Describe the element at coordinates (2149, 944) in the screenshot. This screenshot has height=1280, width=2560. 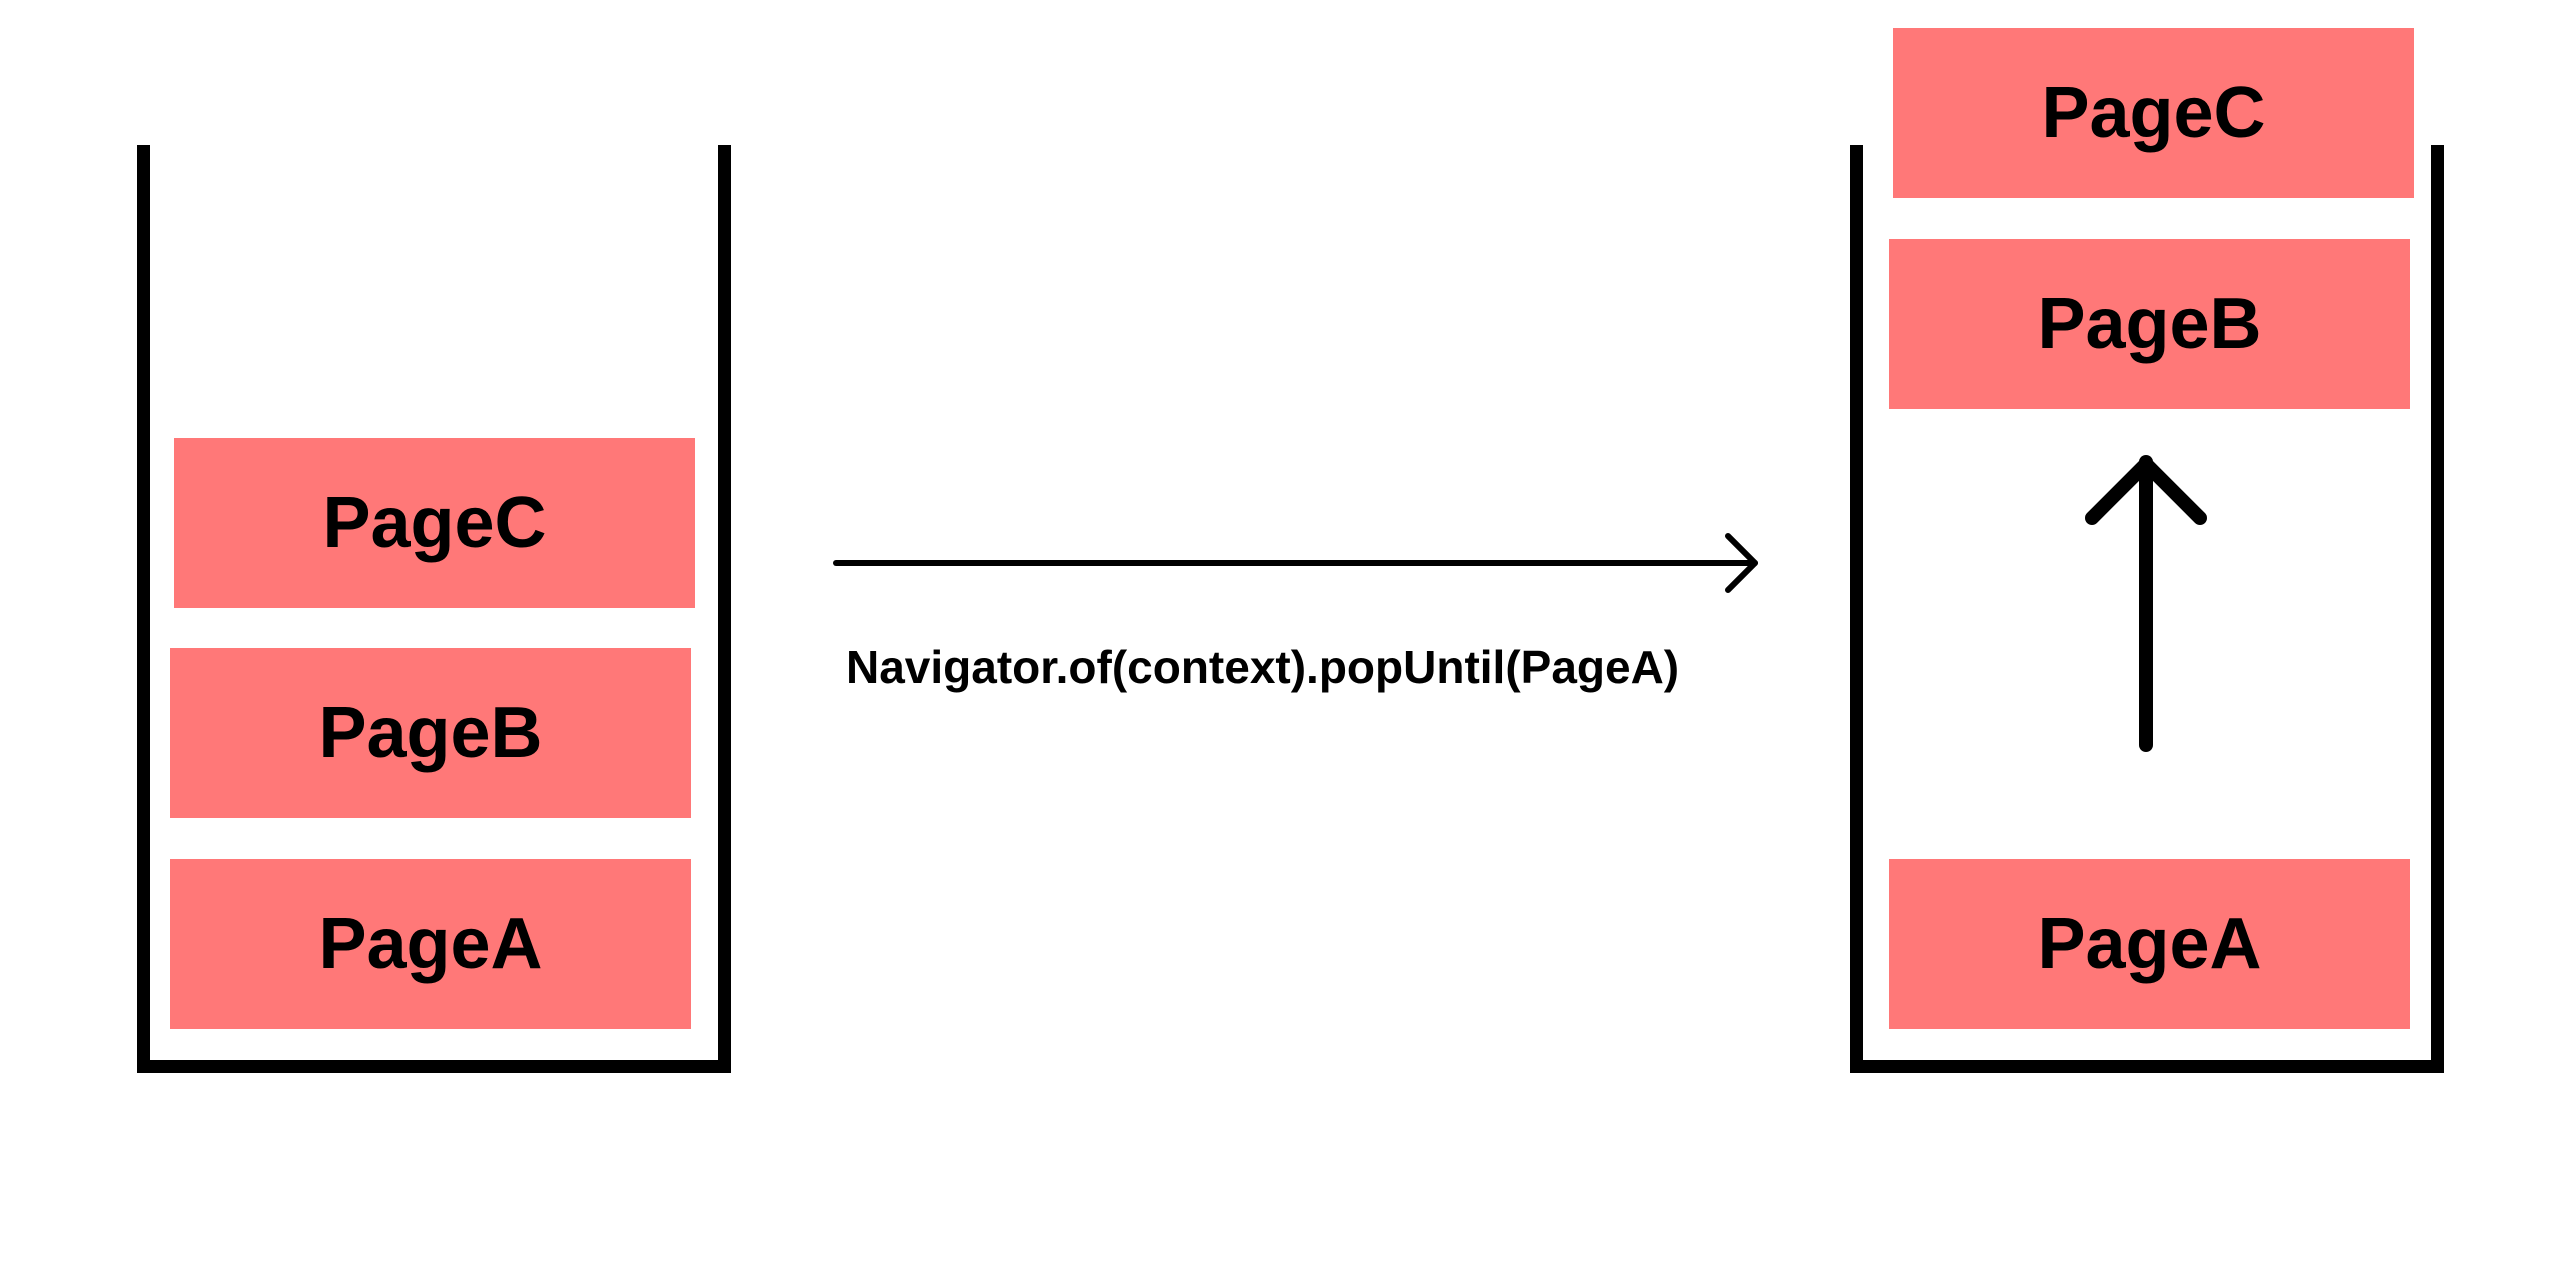
I see `right-stack-page-a: PageA` at that location.